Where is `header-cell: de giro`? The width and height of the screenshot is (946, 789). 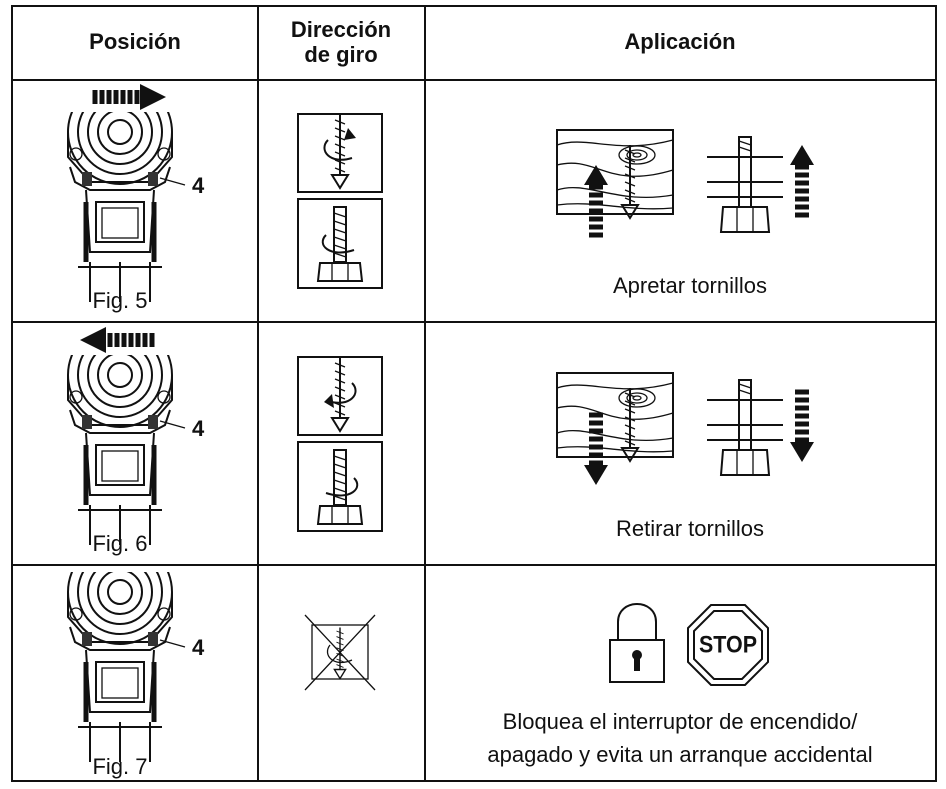
header-cell: de giro is located at coordinates (340, 54).